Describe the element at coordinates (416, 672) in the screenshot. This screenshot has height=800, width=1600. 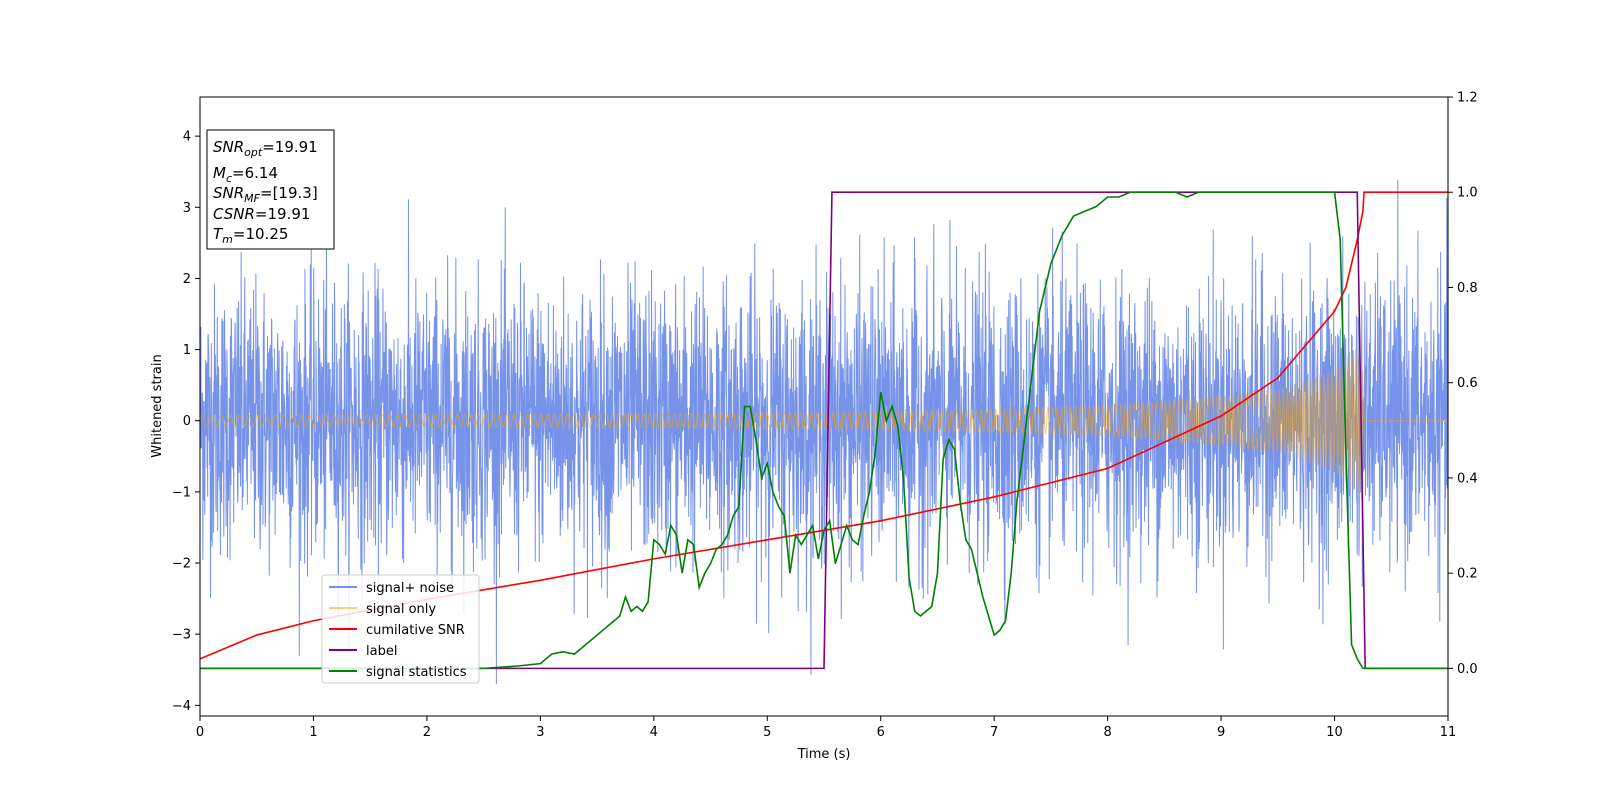
I see `legend-label: signal statistics` at that location.